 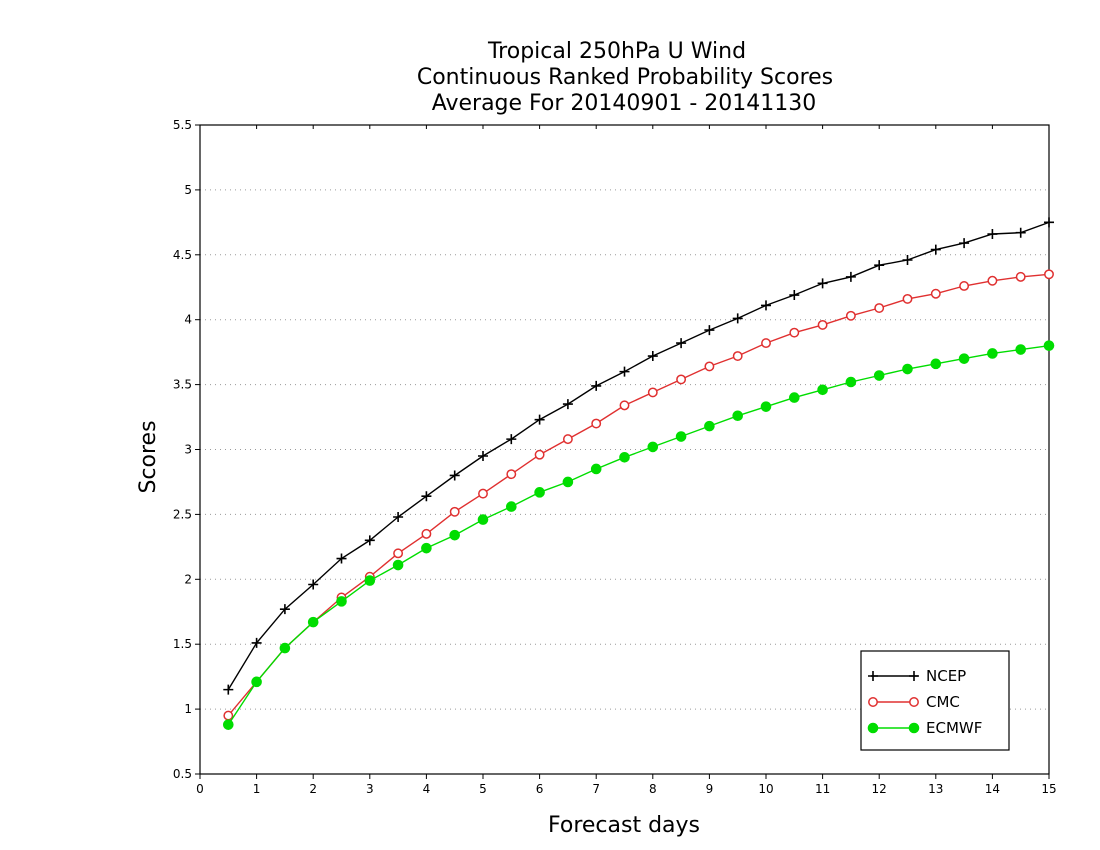 What do you see at coordinates (943, 702) in the screenshot?
I see `legend-label-cmc: CMC` at bounding box center [943, 702].